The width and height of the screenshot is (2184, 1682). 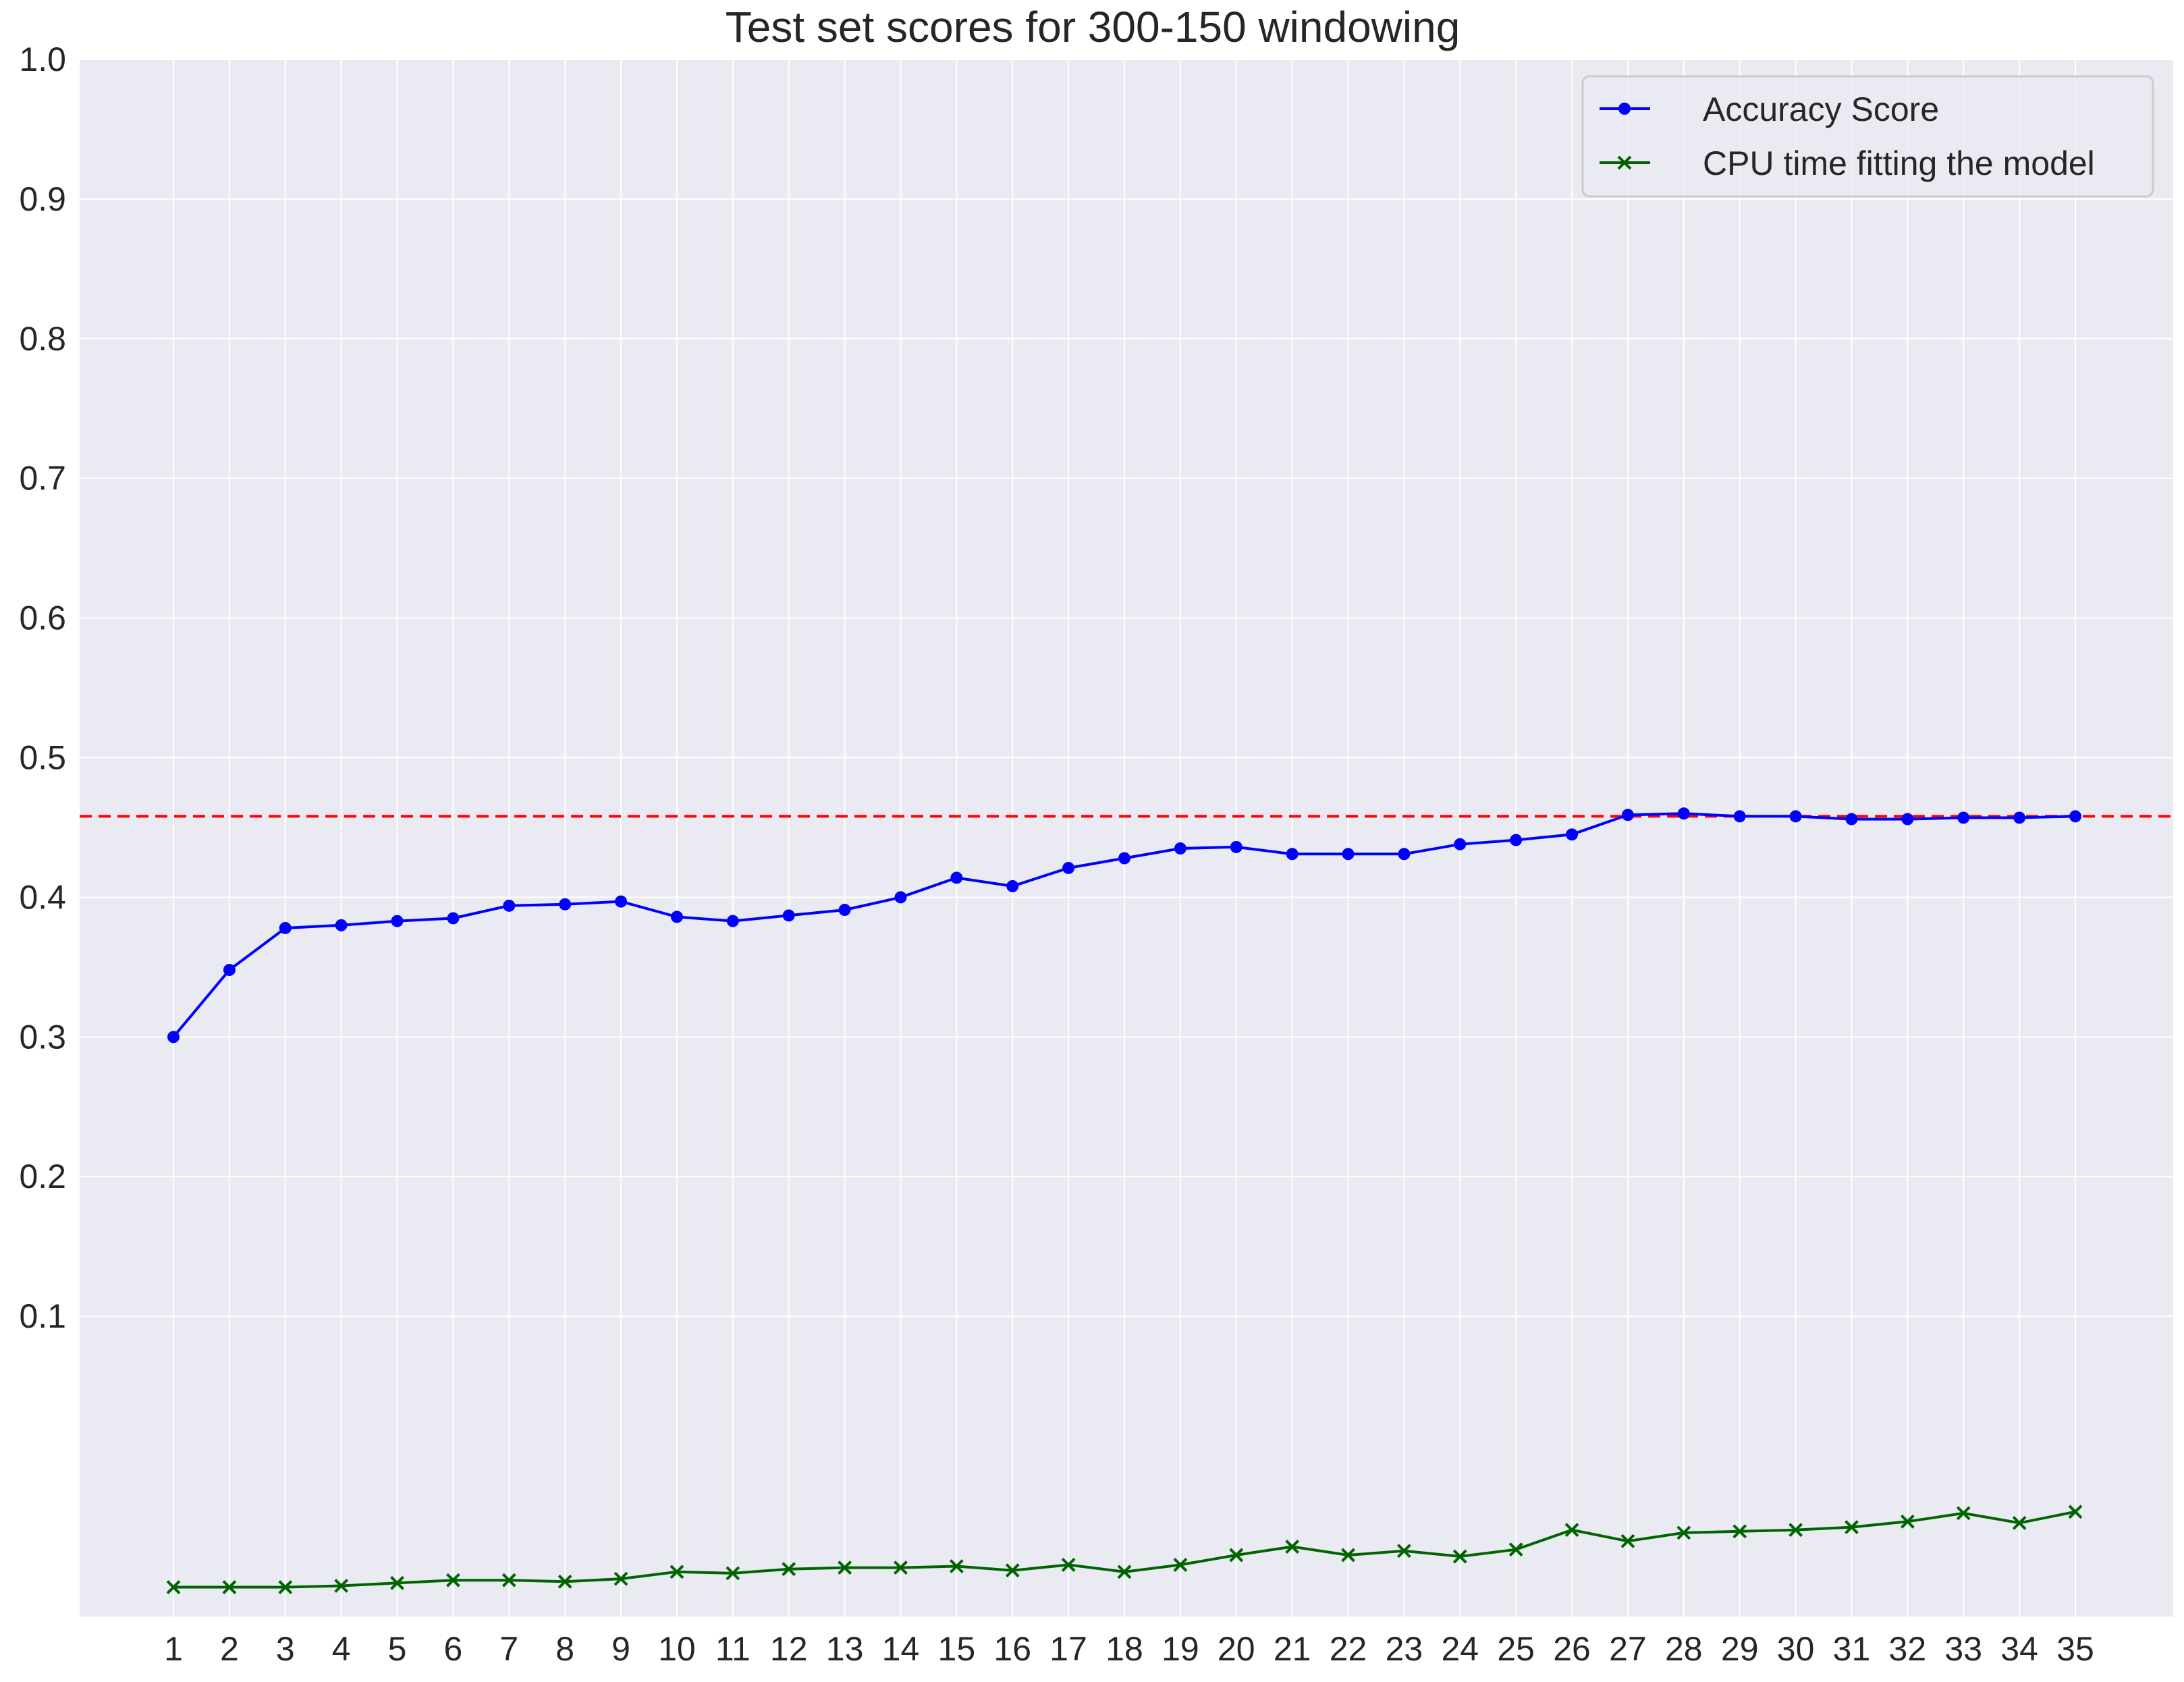 I want to click on x-tick-label: 20, so click(x=1236, y=1649).